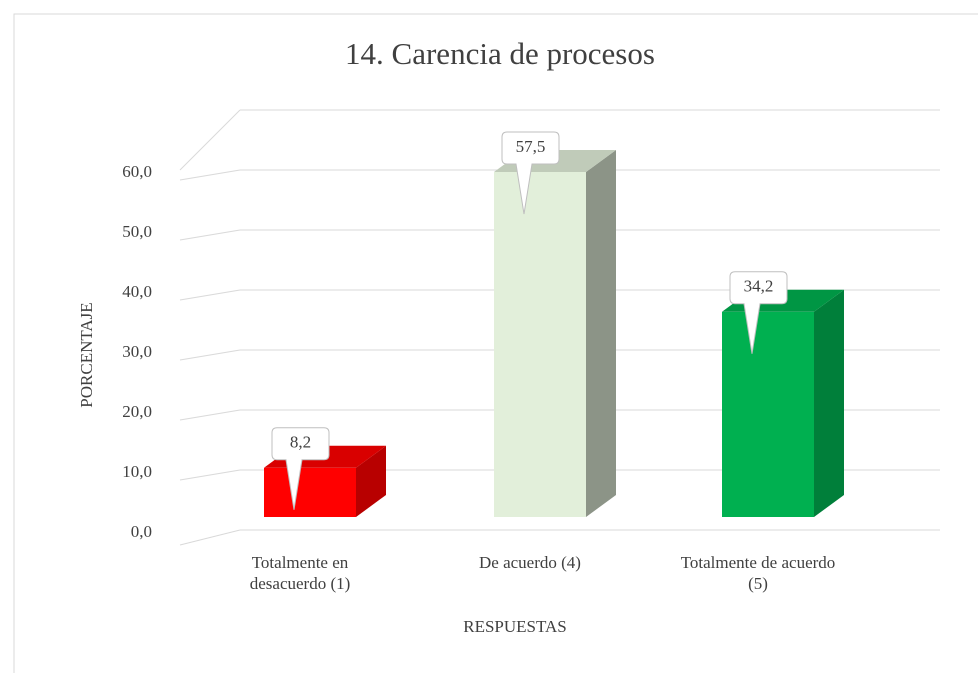  What do you see at coordinates (500, 53) in the screenshot?
I see `chart-title: 14. Carencia de procesos` at bounding box center [500, 53].